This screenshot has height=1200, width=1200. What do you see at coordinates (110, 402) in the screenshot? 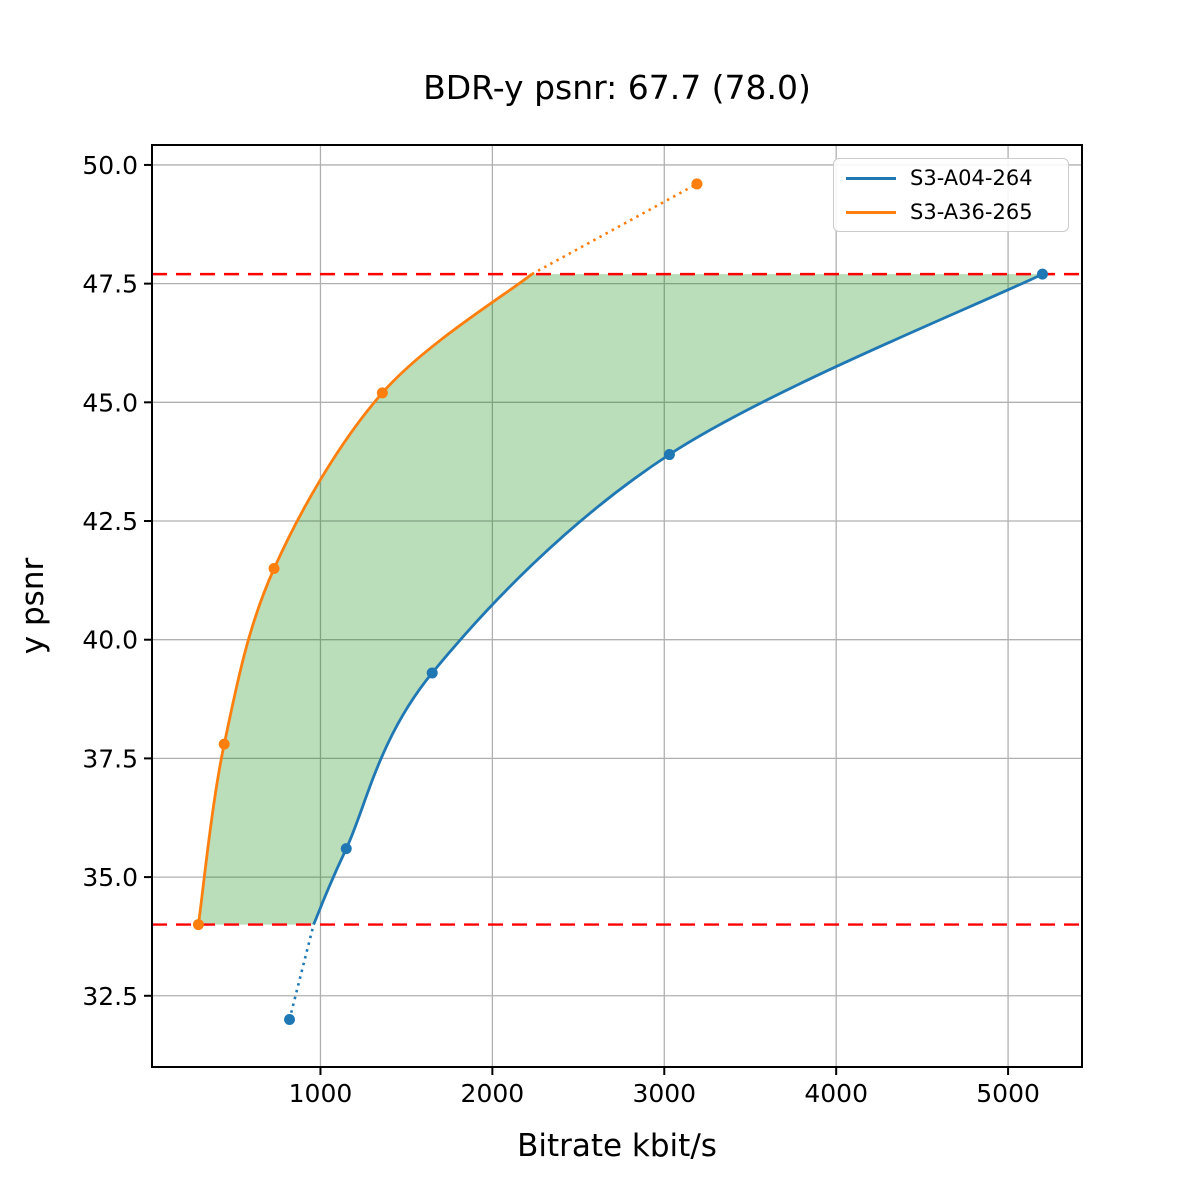
I see `y-tick-label: 45.0` at bounding box center [110, 402].